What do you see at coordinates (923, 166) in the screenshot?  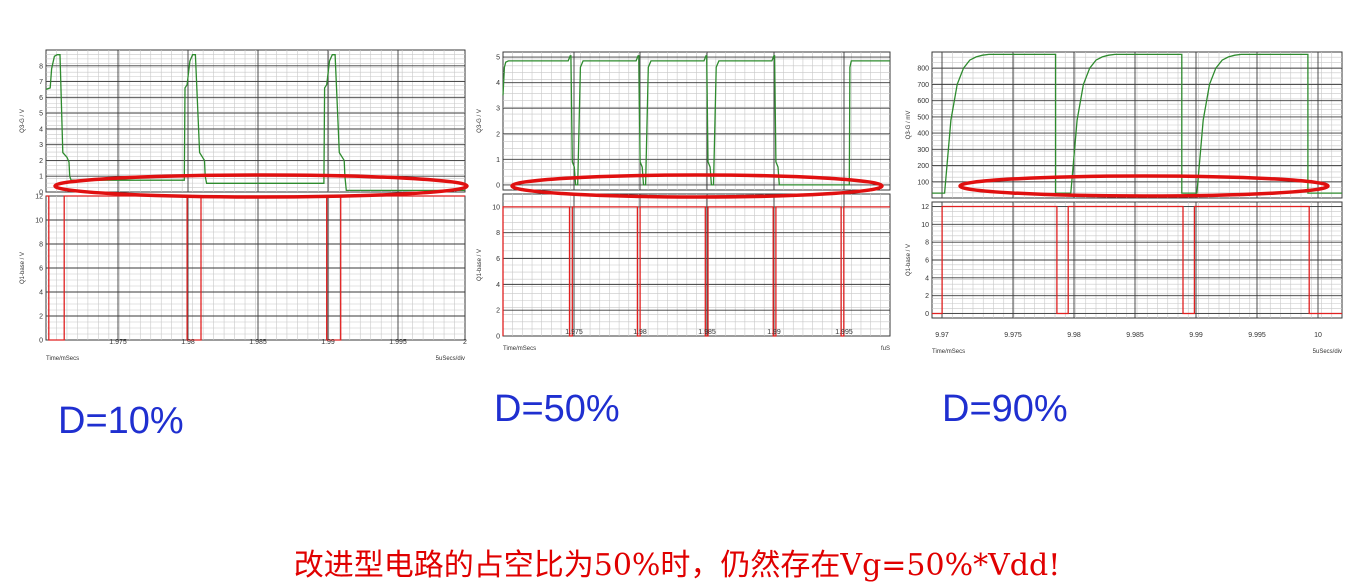 I see `y-tick-label: 200` at bounding box center [923, 166].